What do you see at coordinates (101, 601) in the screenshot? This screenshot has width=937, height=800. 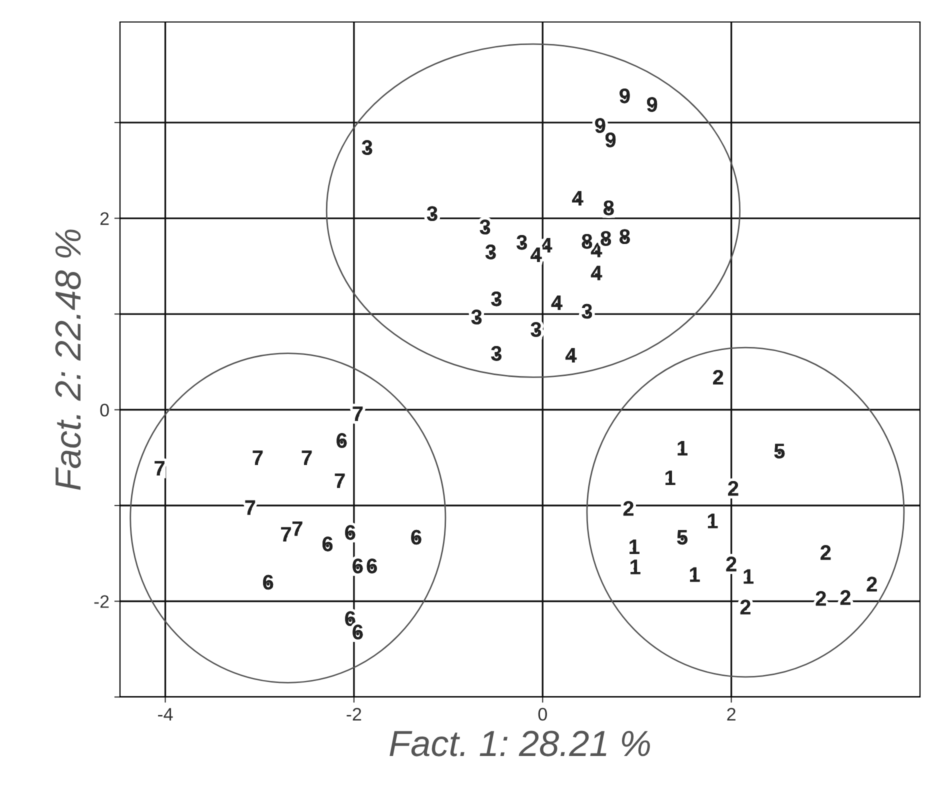 I see `y-tick-label: -2` at bounding box center [101, 601].